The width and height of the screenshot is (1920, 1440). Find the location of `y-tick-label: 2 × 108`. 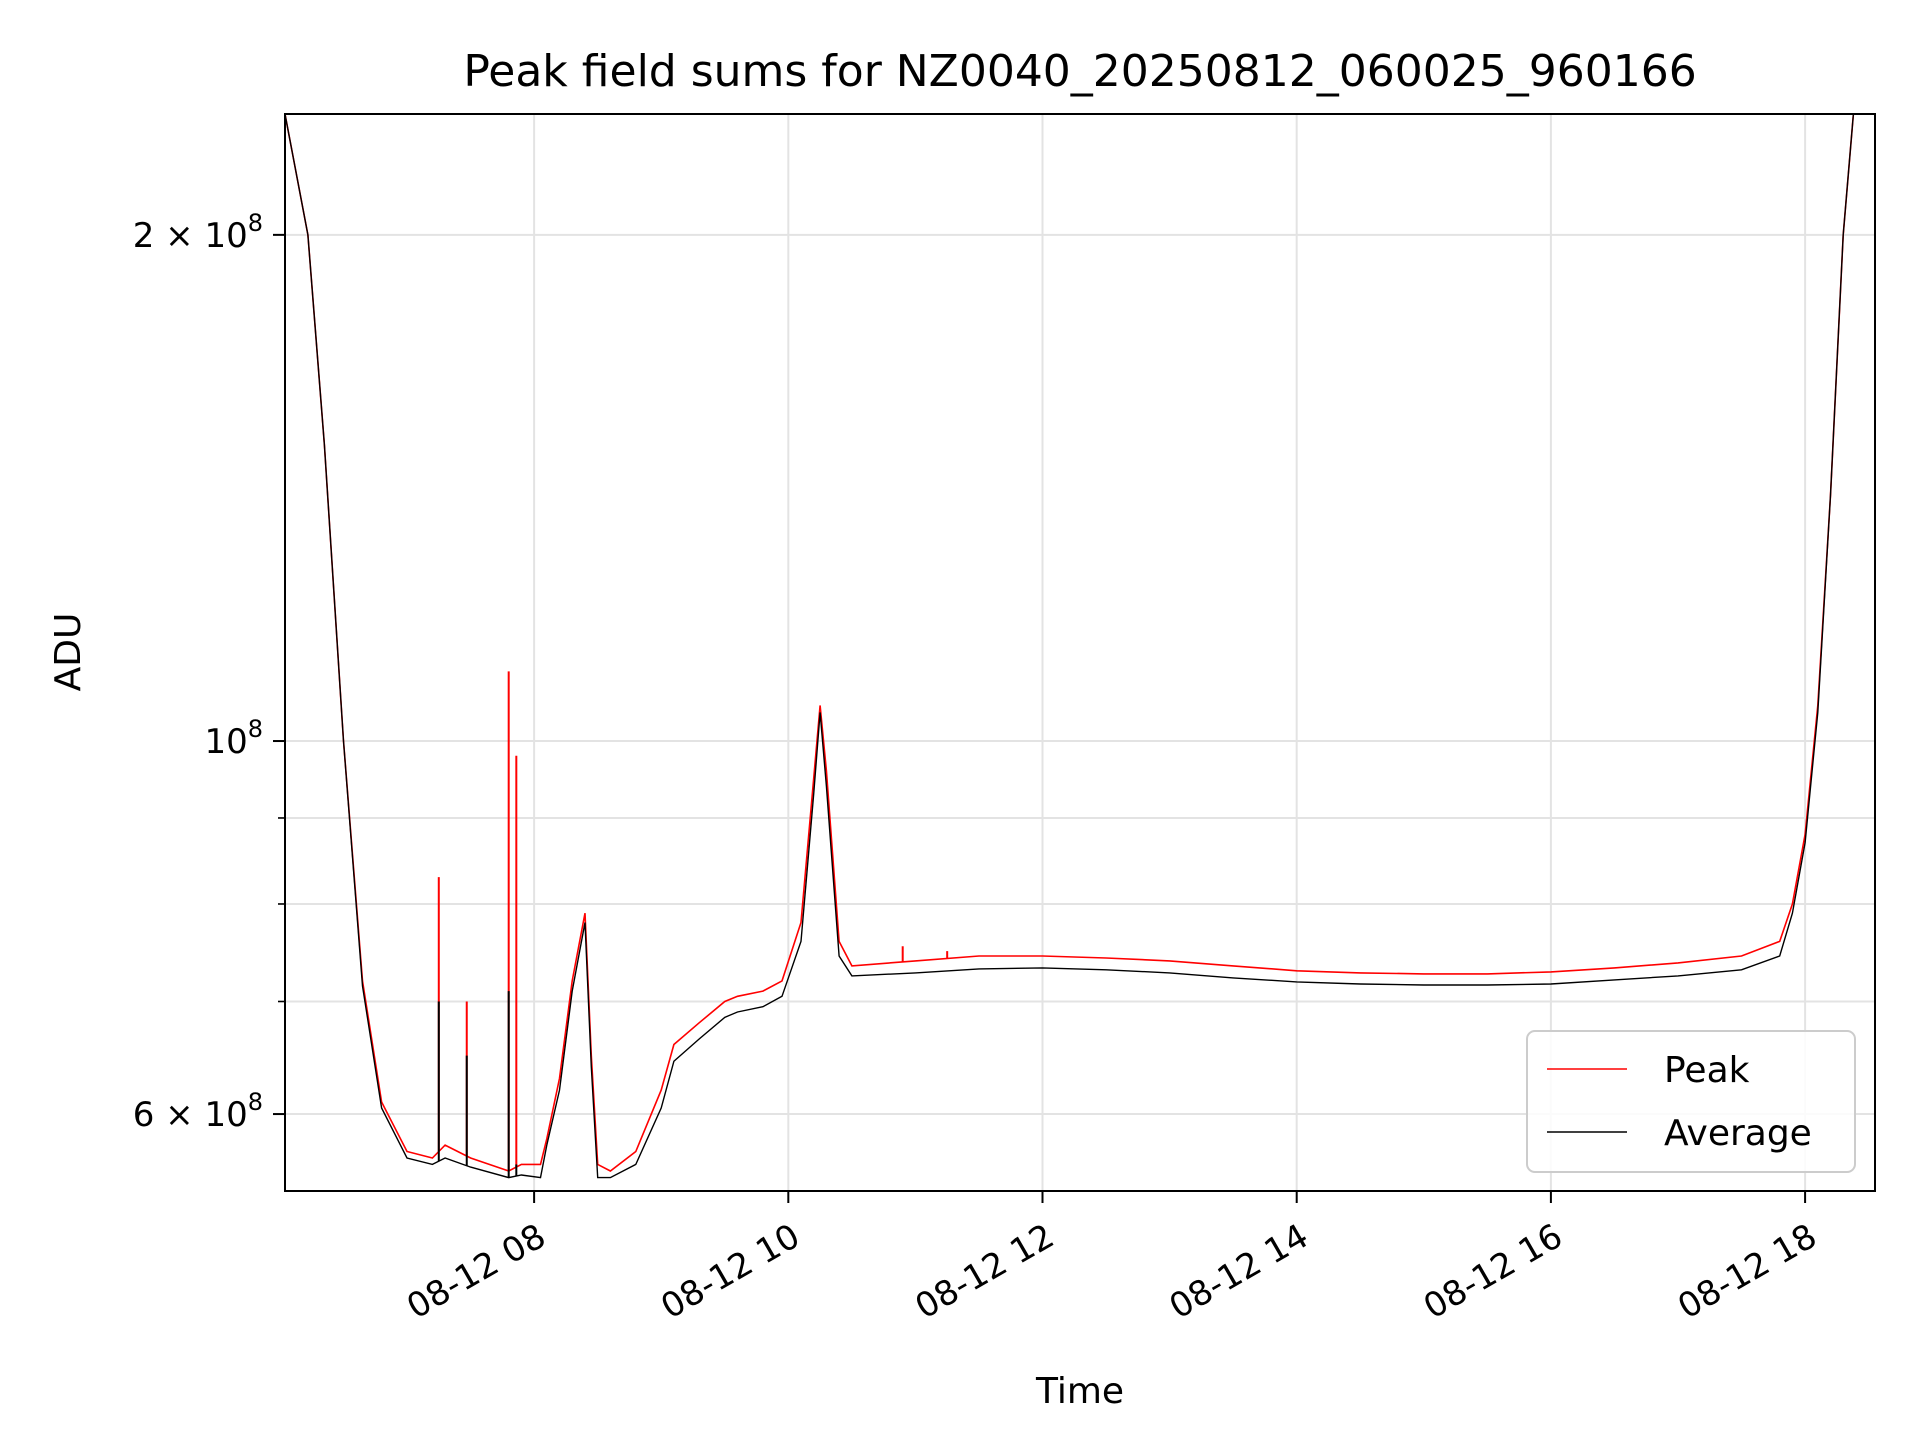

y-tick-label: 2 × 108 is located at coordinates (198, 232).